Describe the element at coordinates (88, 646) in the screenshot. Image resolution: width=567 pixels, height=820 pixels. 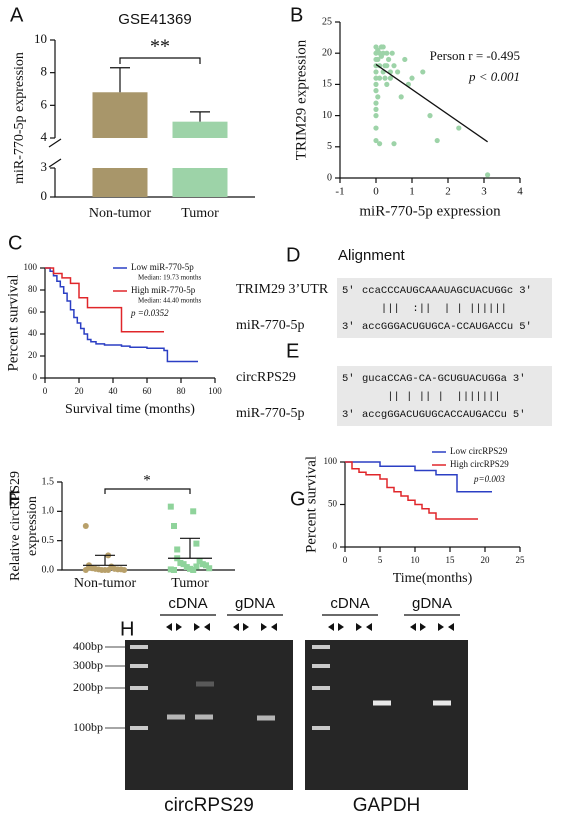
I see `ladder-label: 400bp` at that location.